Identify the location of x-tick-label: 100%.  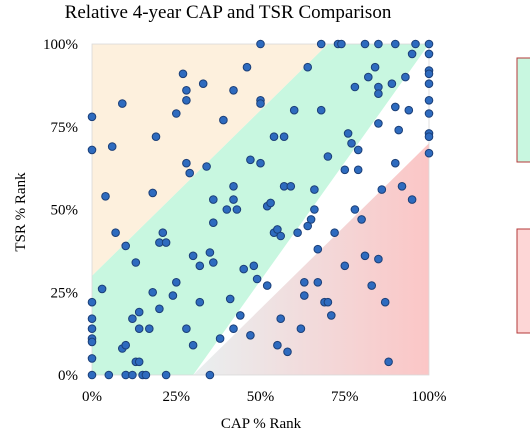
(429, 397).